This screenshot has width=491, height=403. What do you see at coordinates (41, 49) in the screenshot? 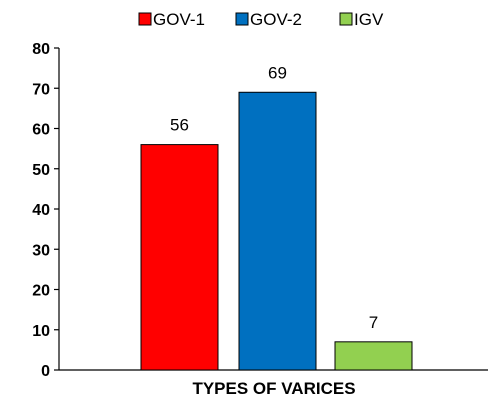
I see `y-tick-label: 80` at bounding box center [41, 49].